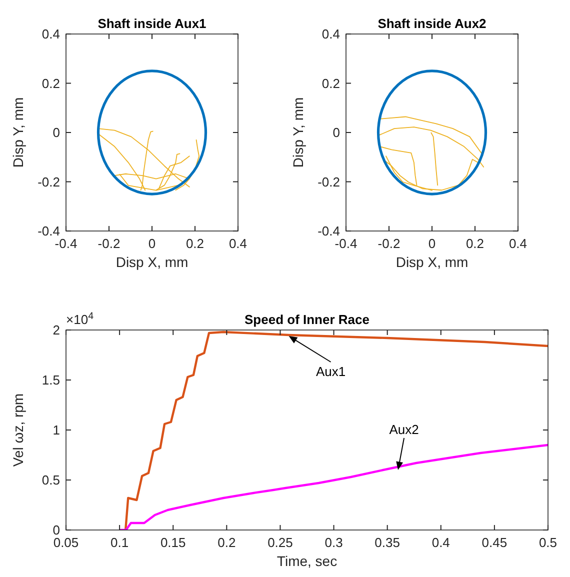 The image size is (570, 577). Describe the element at coordinates (548, 542) in the screenshot. I see `x-tick-label: 0.5` at that location.